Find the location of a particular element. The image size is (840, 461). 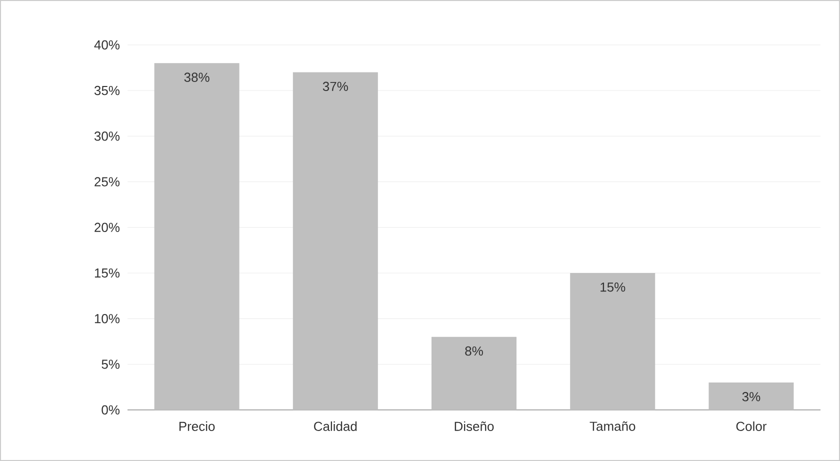

data-label: 3% is located at coordinates (751, 397).